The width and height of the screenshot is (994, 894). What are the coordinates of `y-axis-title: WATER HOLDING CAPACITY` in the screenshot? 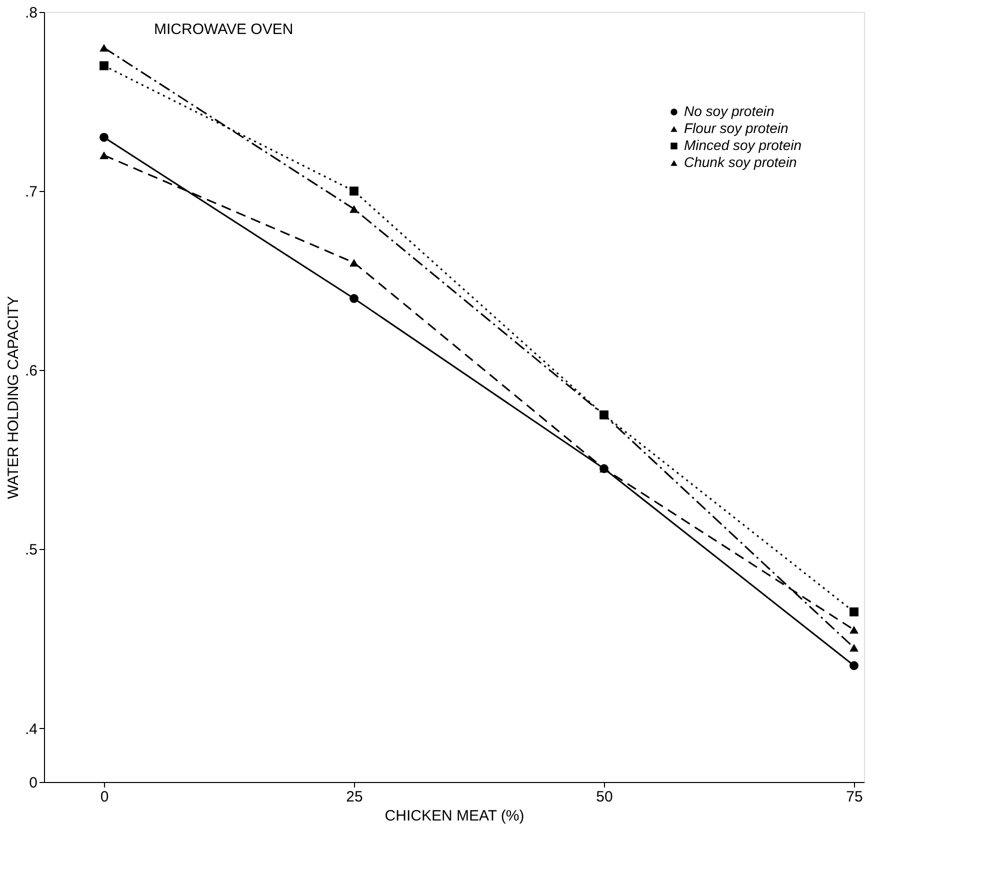 It's located at (13, 398).